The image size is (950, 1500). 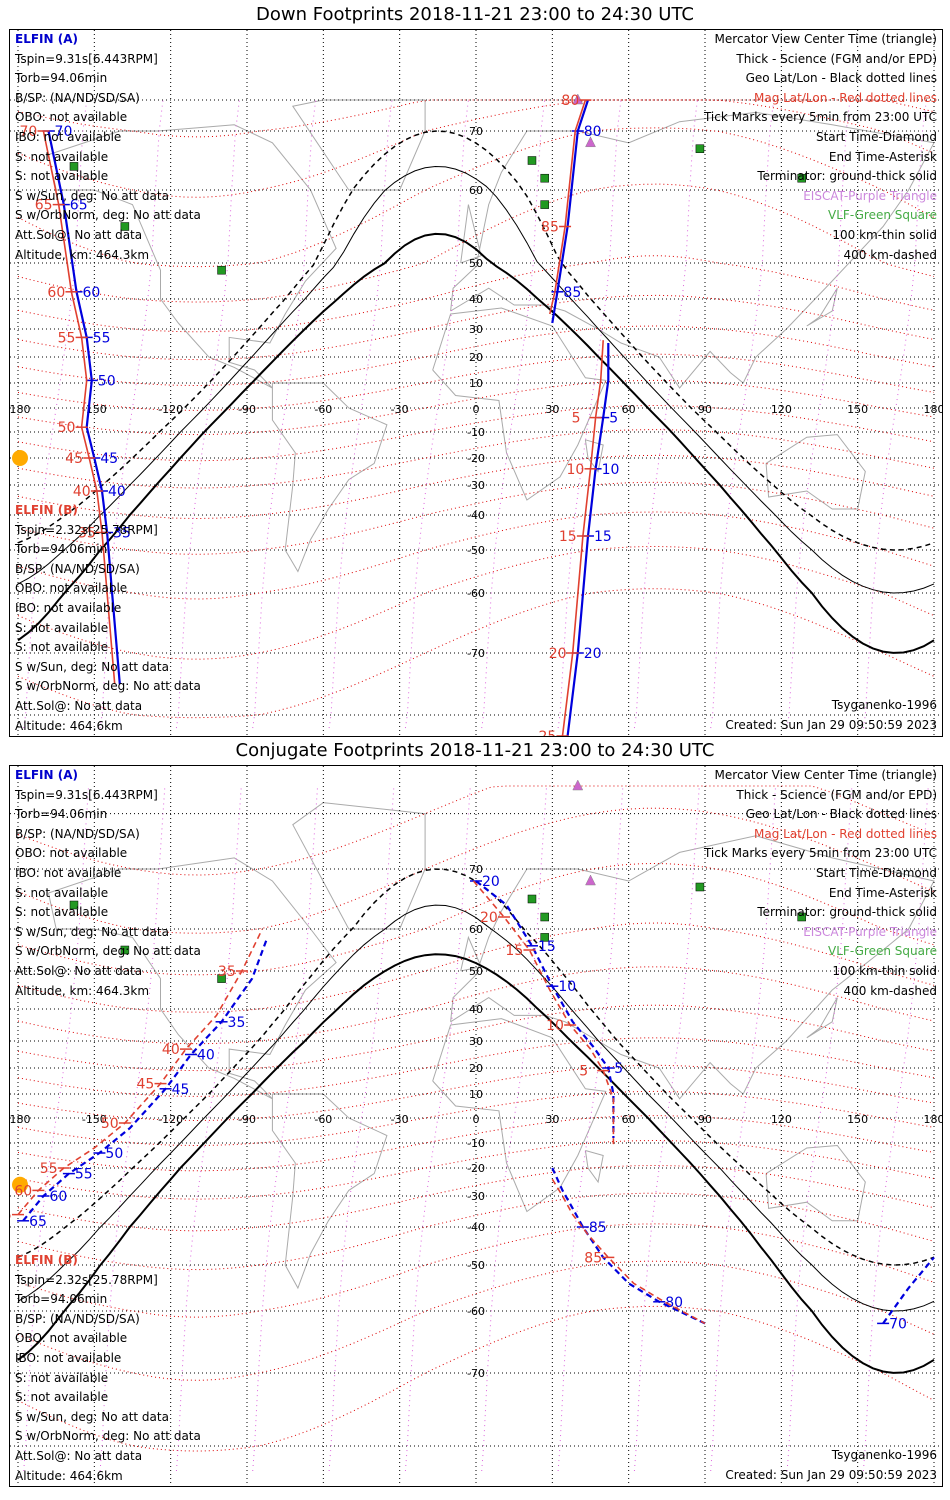 What do you see at coordinates (476, 1265) in the screenshot?
I see `lat-label: -50` at bounding box center [476, 1265].